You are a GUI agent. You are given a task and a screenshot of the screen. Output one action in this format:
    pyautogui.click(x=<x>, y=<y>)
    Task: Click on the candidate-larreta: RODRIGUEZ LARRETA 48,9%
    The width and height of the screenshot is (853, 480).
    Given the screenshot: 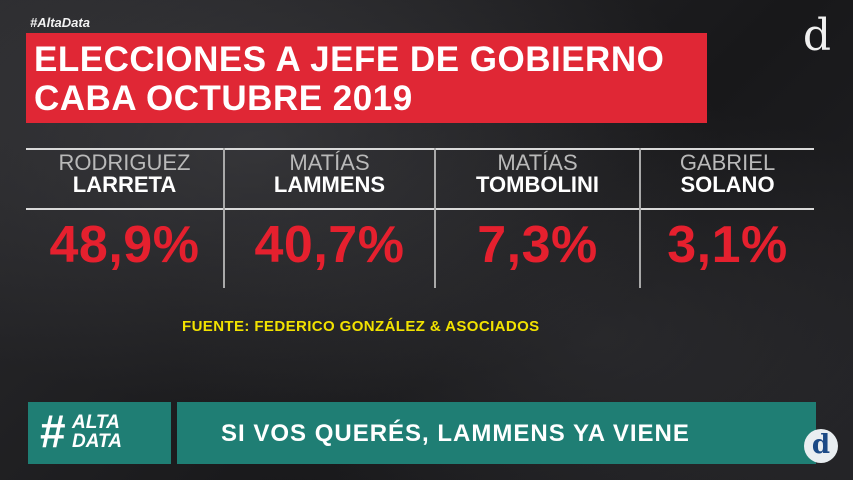 What is the action you would take?
    pyautogui.click(x=124, y=218)
    